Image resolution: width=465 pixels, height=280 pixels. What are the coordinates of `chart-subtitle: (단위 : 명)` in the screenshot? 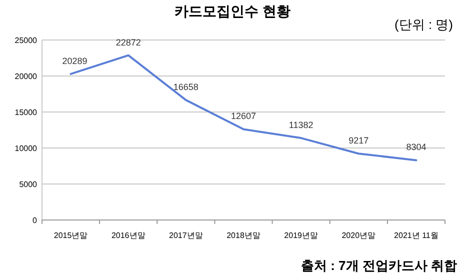 It's located at (423, 24).